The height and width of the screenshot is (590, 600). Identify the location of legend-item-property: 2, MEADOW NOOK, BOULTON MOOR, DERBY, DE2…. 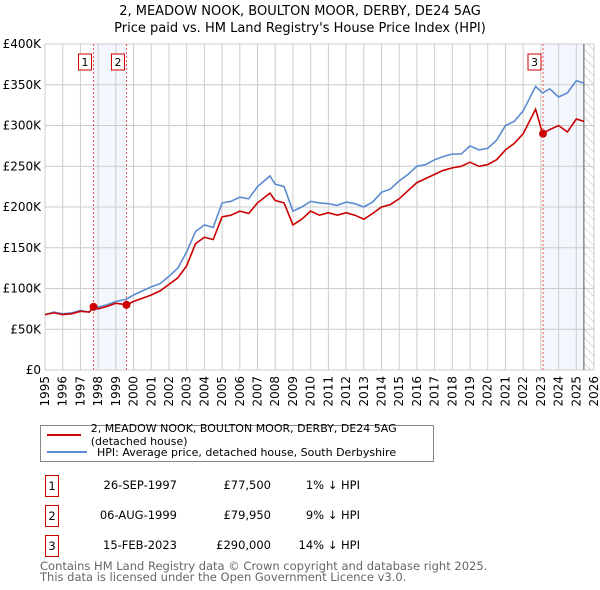
(240, 435).